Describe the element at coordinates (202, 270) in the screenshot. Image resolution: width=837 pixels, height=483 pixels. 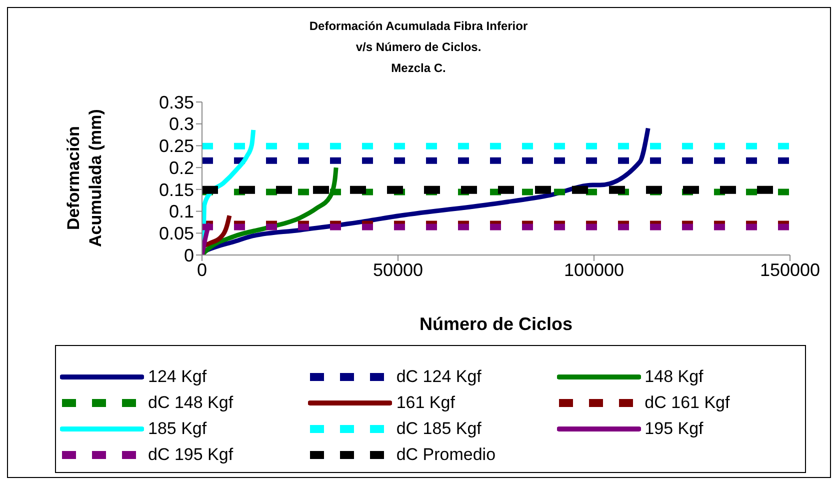
I see `x-tick-label: 0` at that location.